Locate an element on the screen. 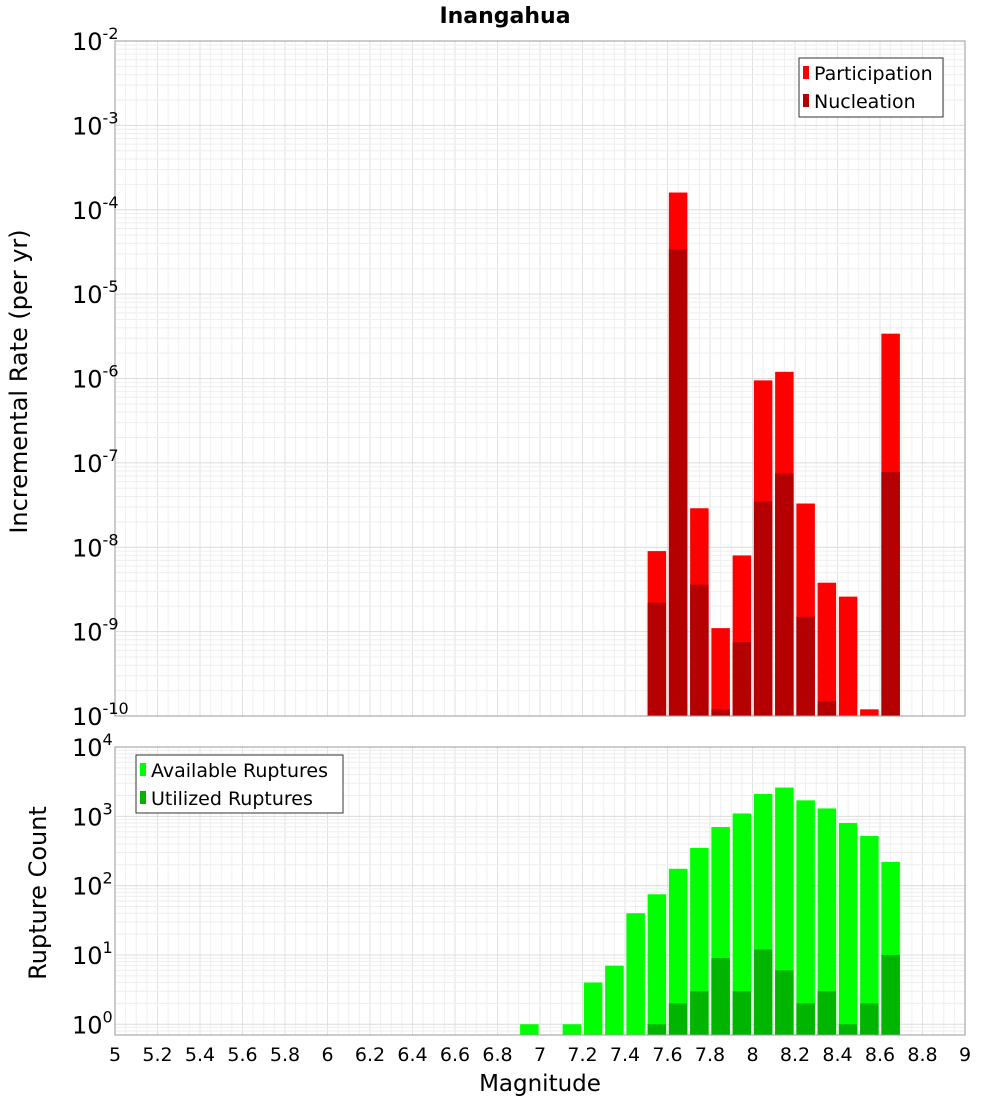  legend-top: Participation Nucleation is located at coordinates (871, 87).